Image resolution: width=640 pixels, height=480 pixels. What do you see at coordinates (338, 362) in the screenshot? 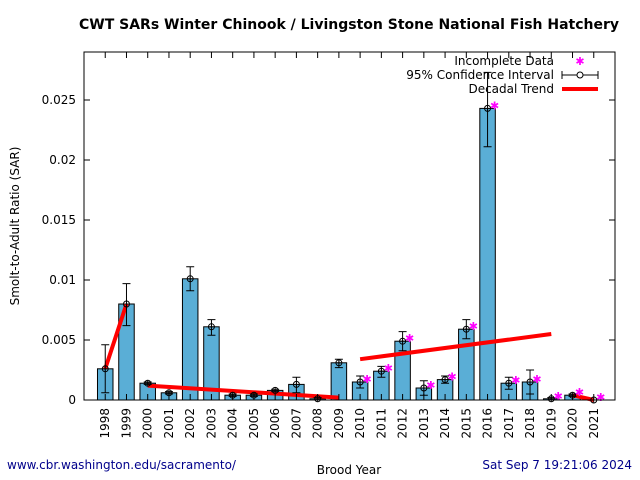
I see `point-cross-2009` at bounding box center [338, 362].